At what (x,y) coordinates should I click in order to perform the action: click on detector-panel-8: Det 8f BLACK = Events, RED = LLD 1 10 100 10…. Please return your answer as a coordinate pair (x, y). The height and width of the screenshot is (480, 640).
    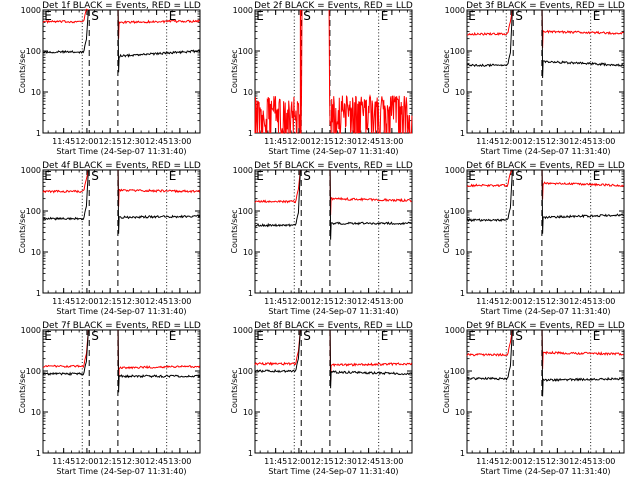
    Looking at the image, I should click on (321, 398).